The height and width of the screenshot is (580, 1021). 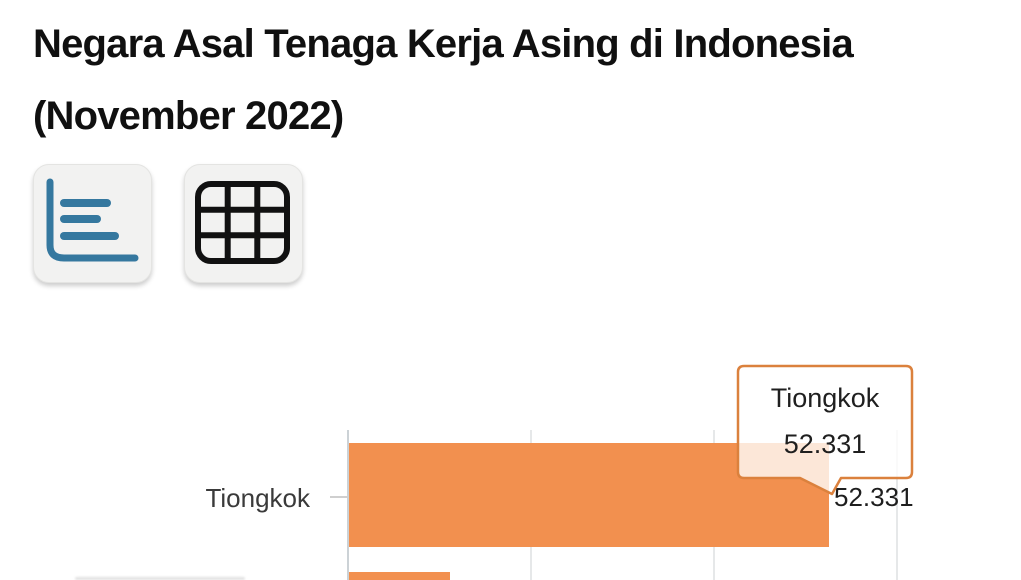 I want to click on table-view-button, so click(x=243, y=223).